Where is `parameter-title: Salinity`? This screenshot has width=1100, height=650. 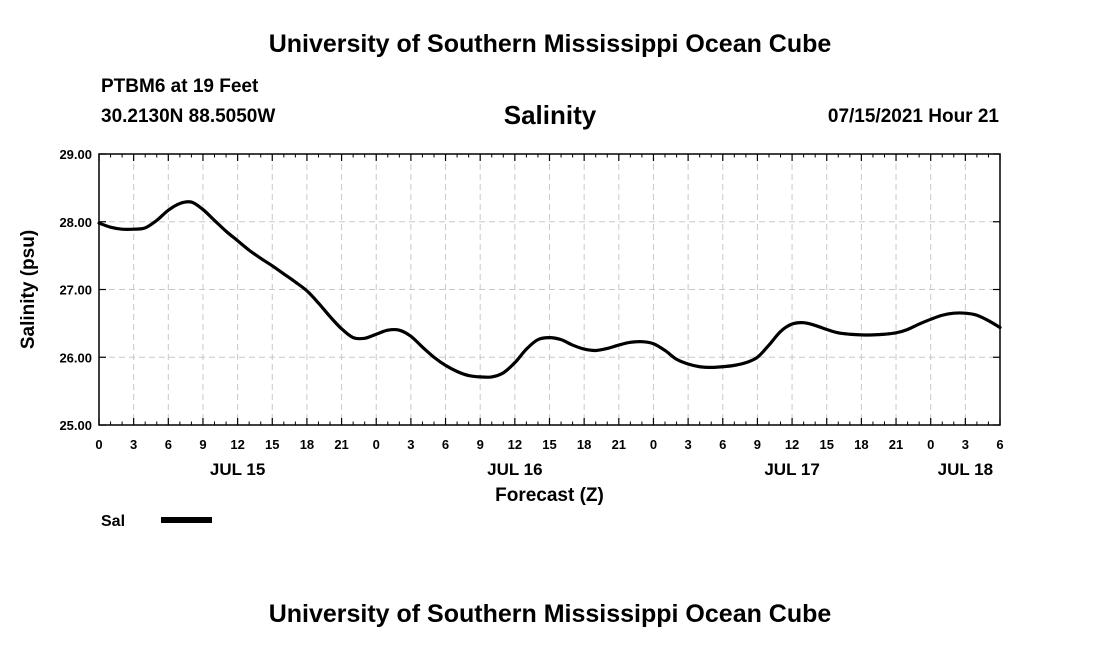
parameter-title: Salinity is located at coordinates (550, 115).